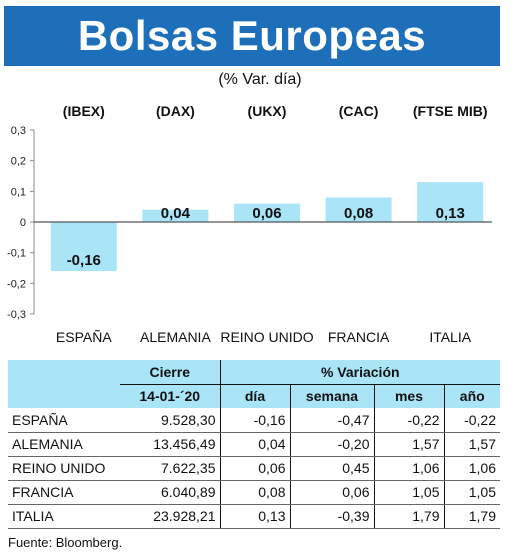 This screenshot has height=554, width=520. What do you see at coordinates (64, 372) in the screenshot?
I see `table-header-blank` at bounding box center [64, 372].